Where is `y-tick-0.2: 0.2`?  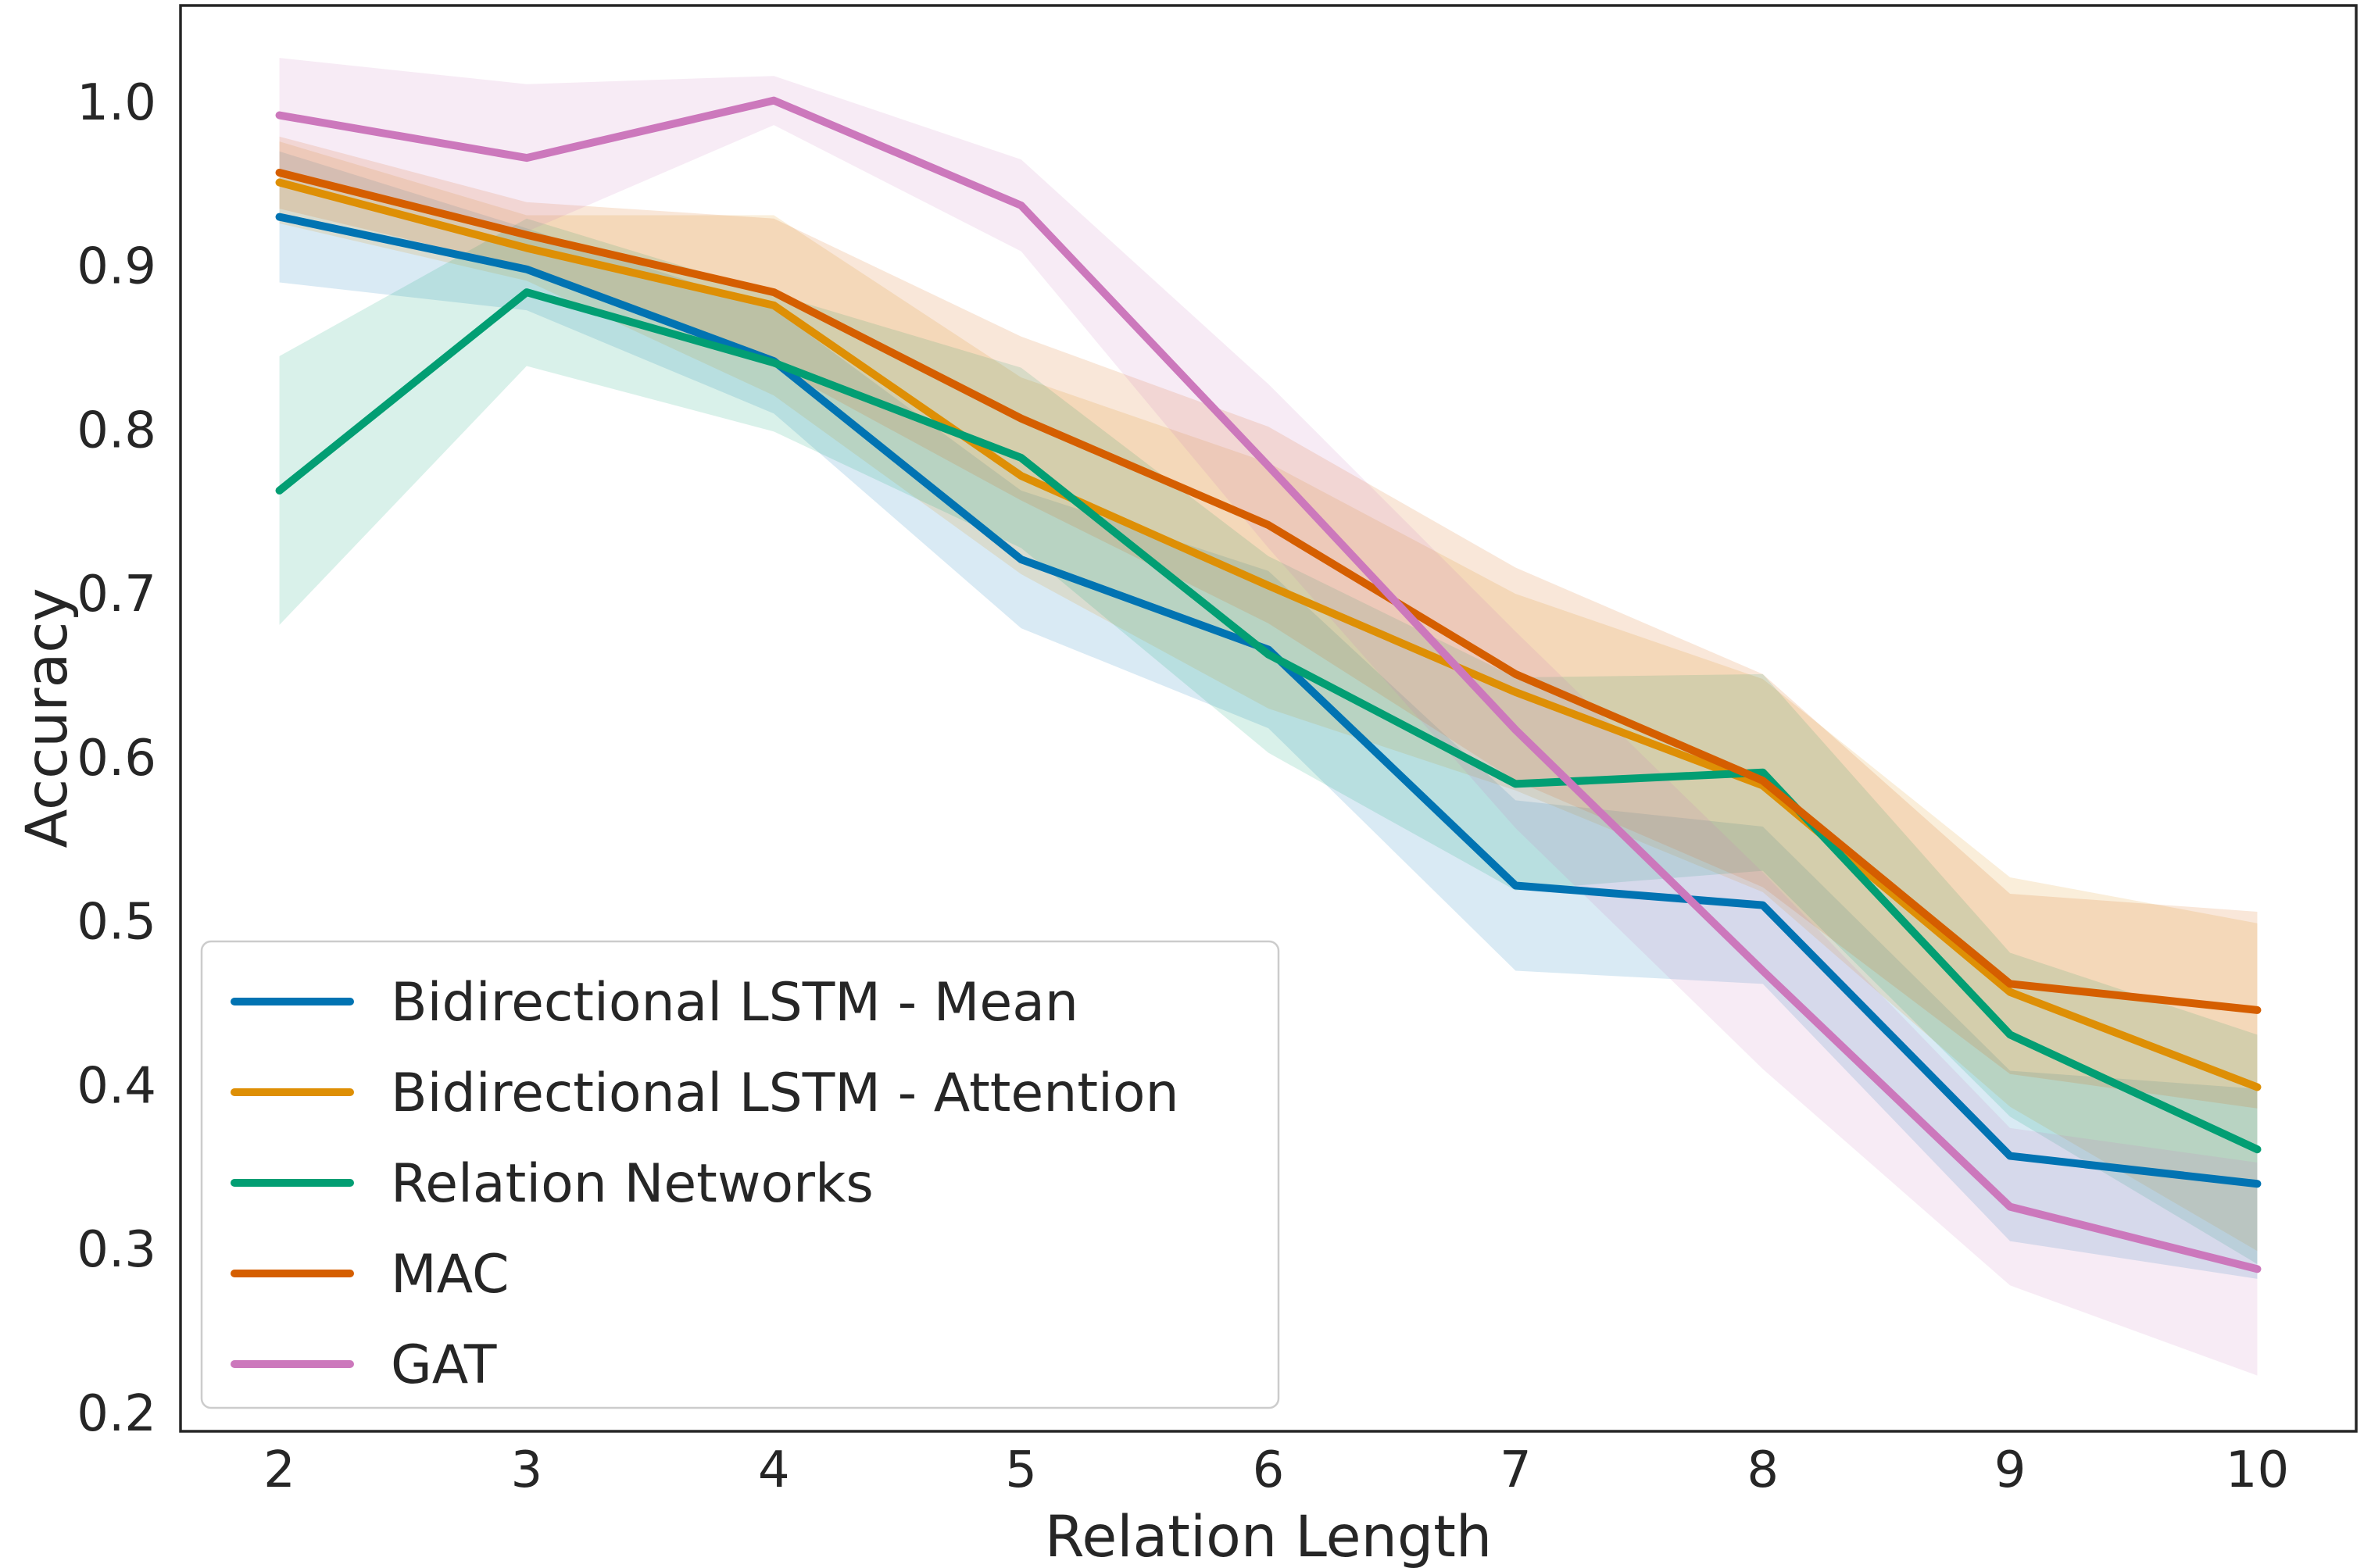 y-tick-0.2: 0.2 is located at coordinates (116, 1414).